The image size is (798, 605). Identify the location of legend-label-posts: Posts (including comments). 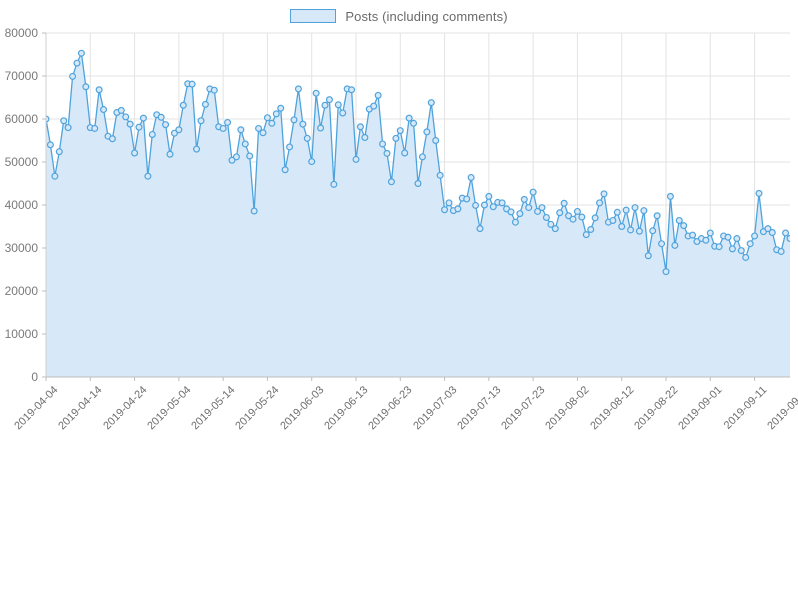
(426, 16).